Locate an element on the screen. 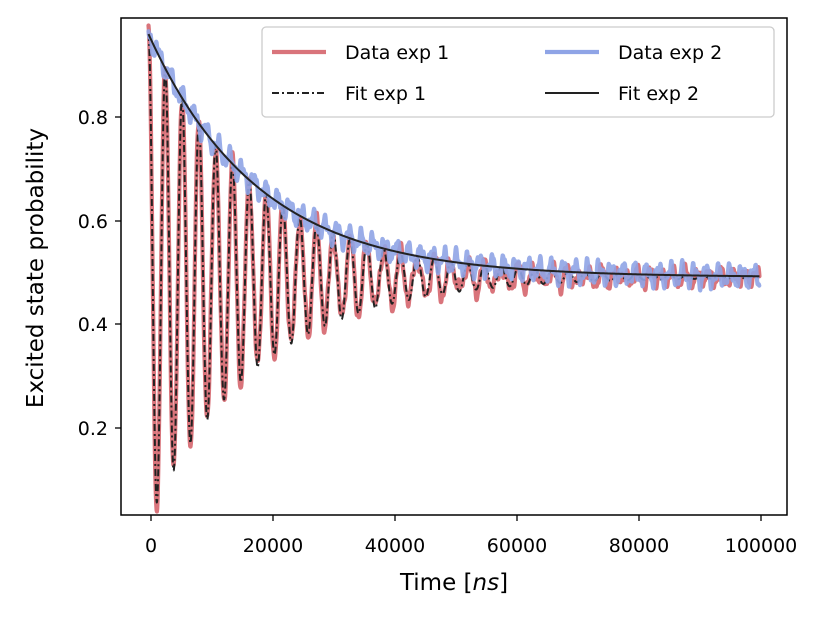 Image resolution: width=830 pixels, height=621 pixels. x-tick-label-0: 0 is located at coordinates (151, 546).